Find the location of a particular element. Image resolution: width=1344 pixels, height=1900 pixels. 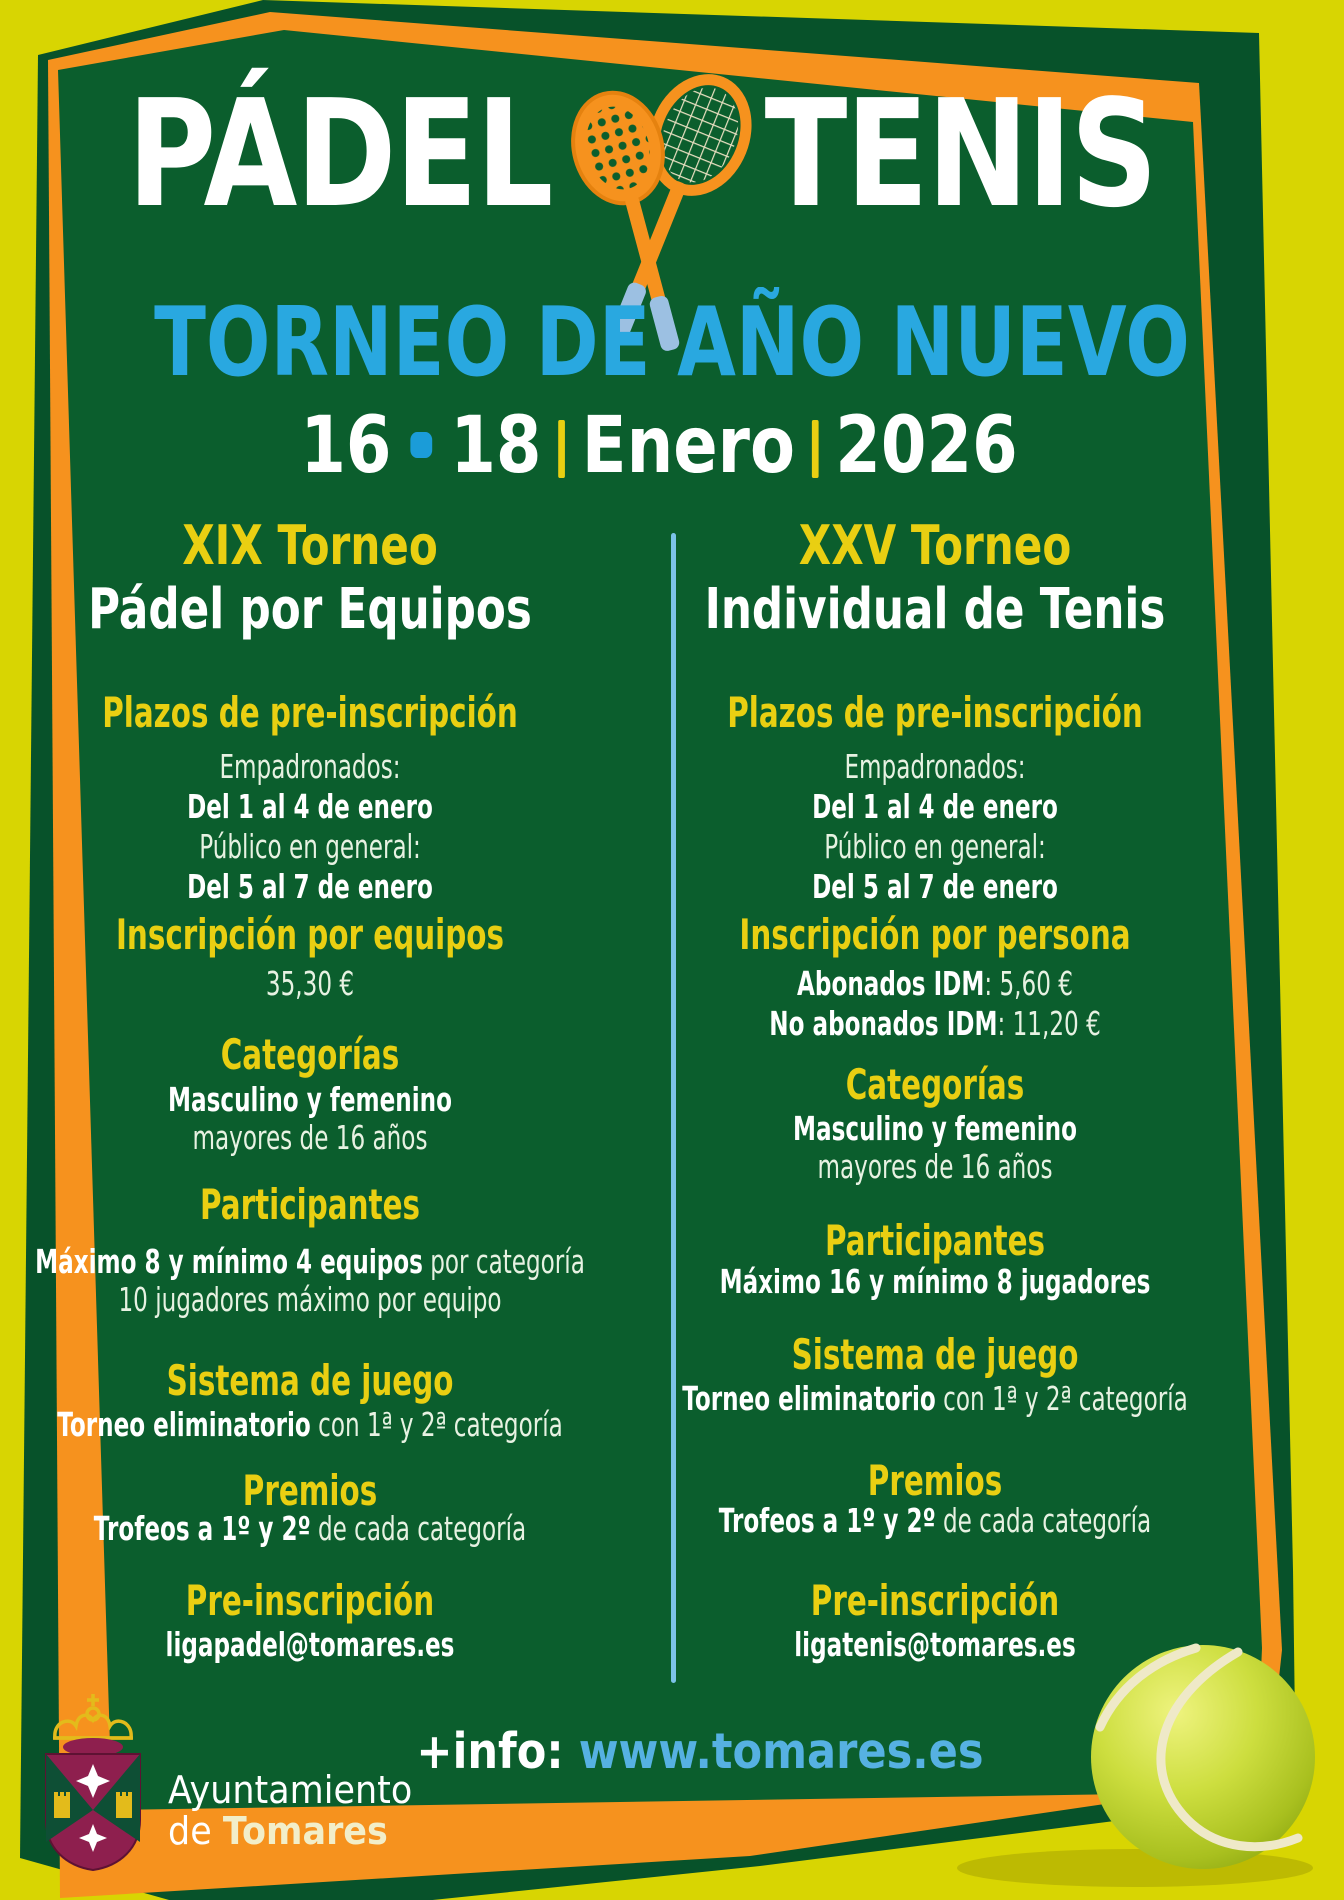

section-line-text: : 5,60 € is located at coordinates (1028, 983).